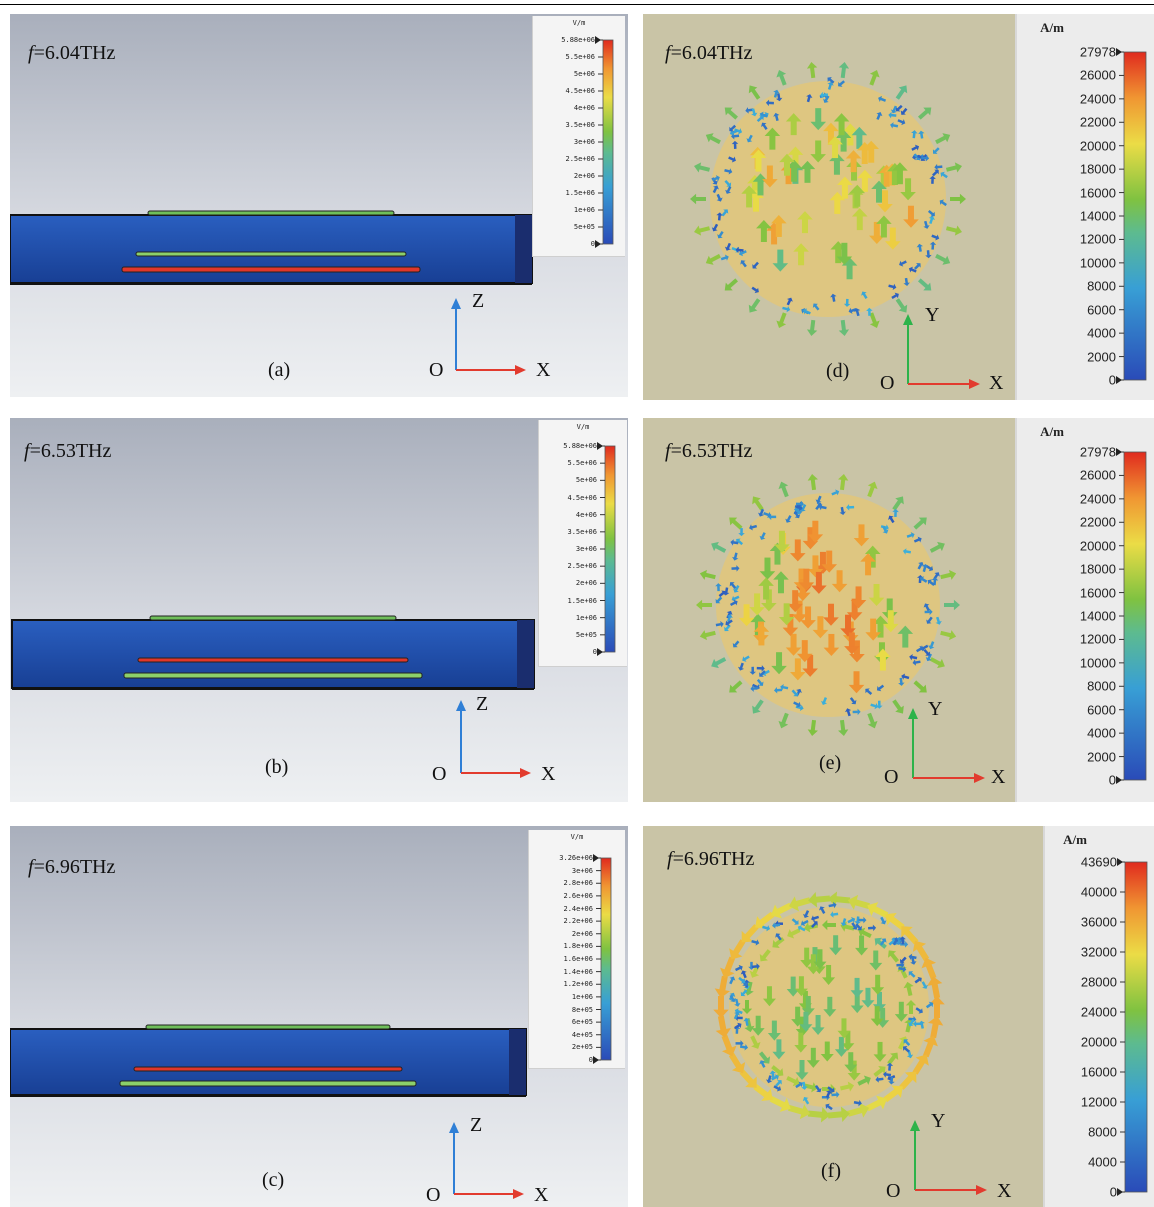 The image size is (1154, 1207). I want to click on colorbar-tick-label: 36000, so click(1098, 922).